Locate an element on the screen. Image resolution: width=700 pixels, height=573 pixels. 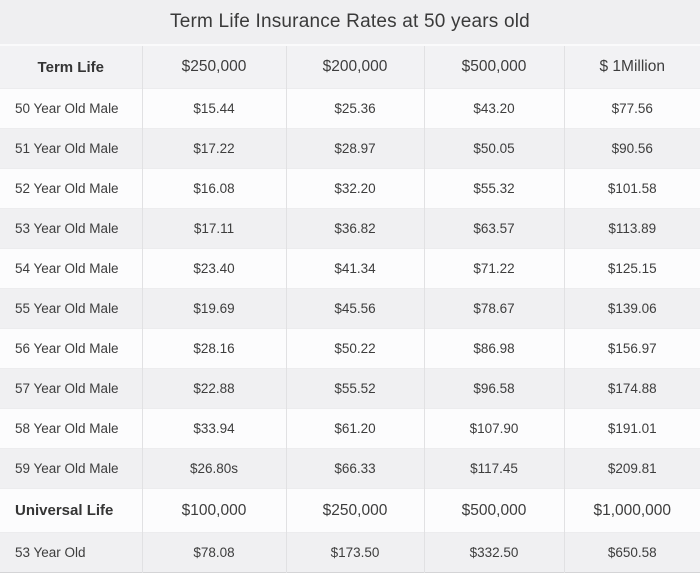
rate-cell: $15.44 is located at coordinates (213, 108).